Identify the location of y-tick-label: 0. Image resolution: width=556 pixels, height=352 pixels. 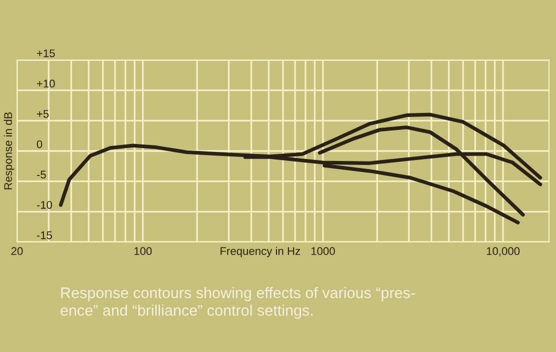
(39, 144).